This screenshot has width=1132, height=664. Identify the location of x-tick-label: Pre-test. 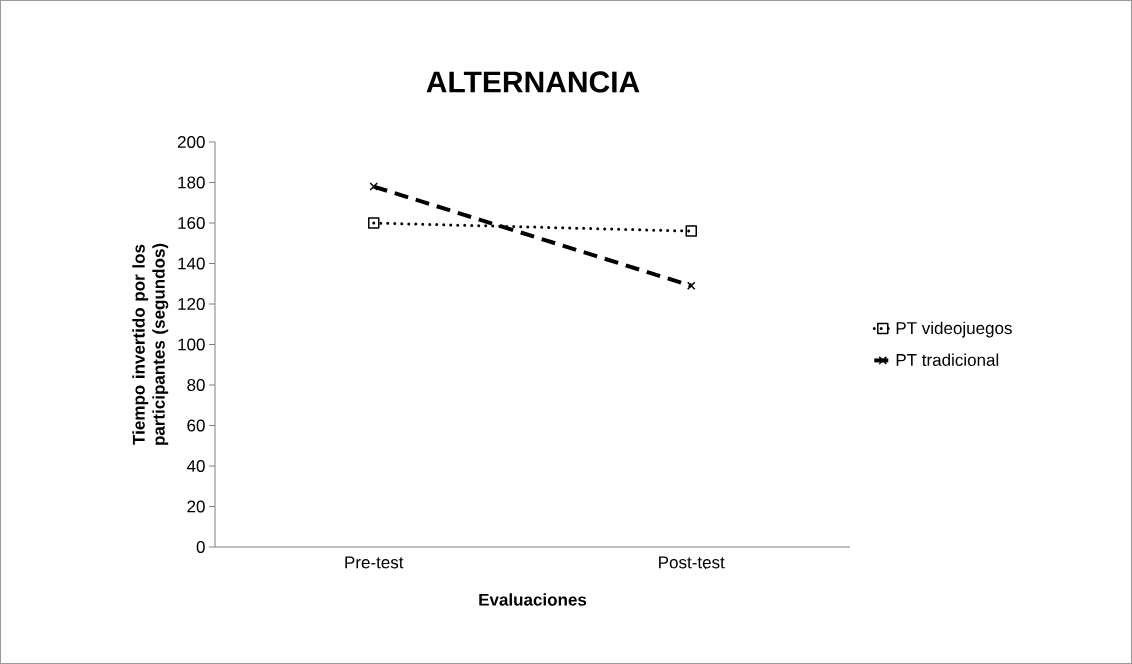
(374, 562).